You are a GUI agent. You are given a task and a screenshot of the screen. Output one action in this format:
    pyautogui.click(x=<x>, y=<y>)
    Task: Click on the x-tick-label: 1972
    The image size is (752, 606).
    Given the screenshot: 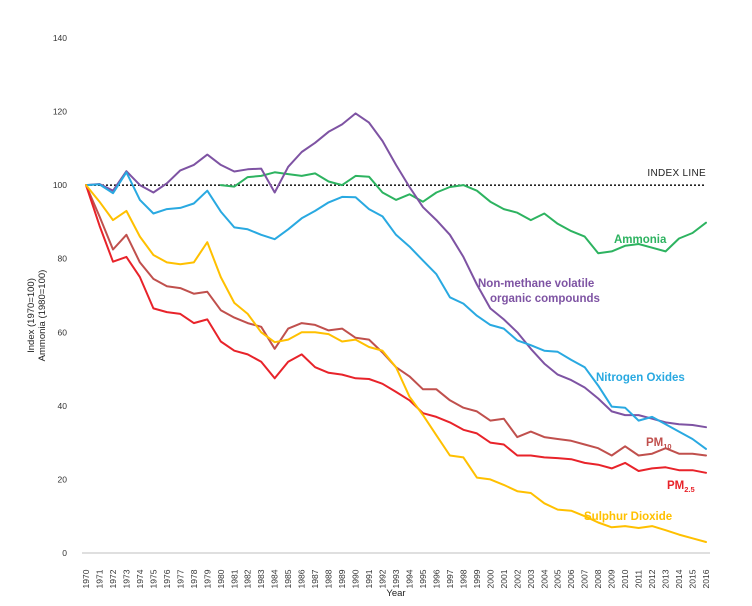 What is the action you would take?
    pyautogui.click(x=113, y=578)
    